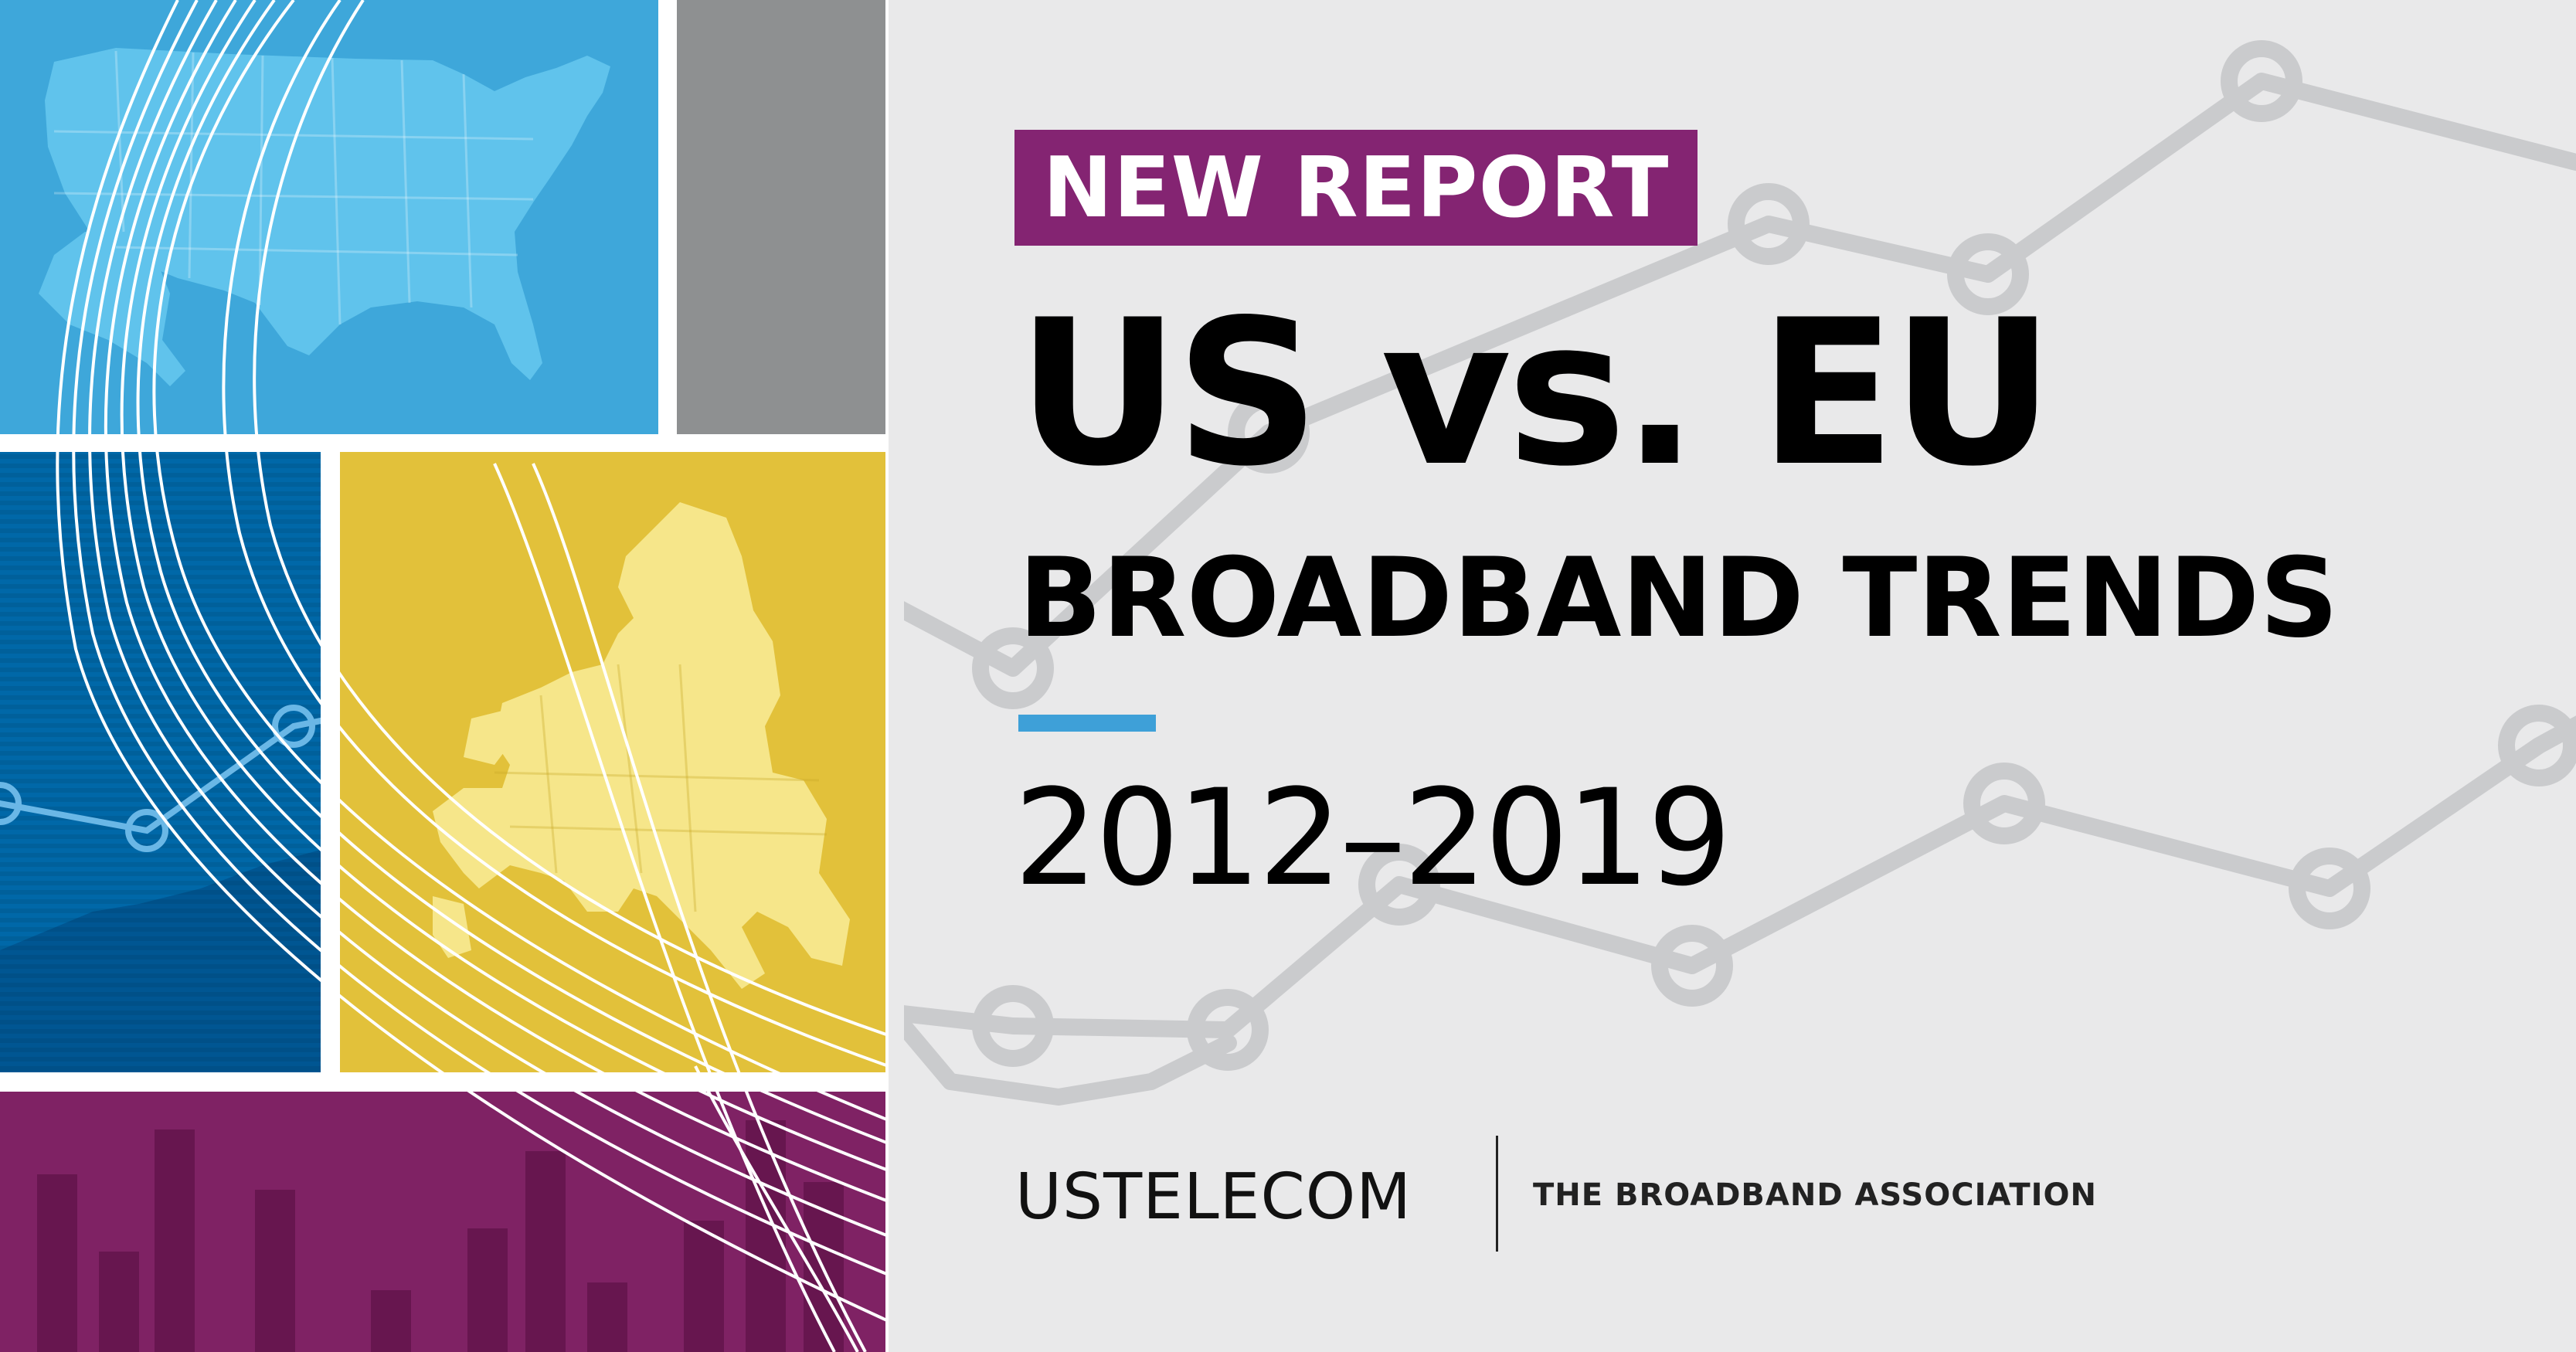 The height and width of the screenshot is (1352, 2576). Describe the element at coordinates (1535, 394) in the screenshot. I see `page-title: US vs. EU` at that location.